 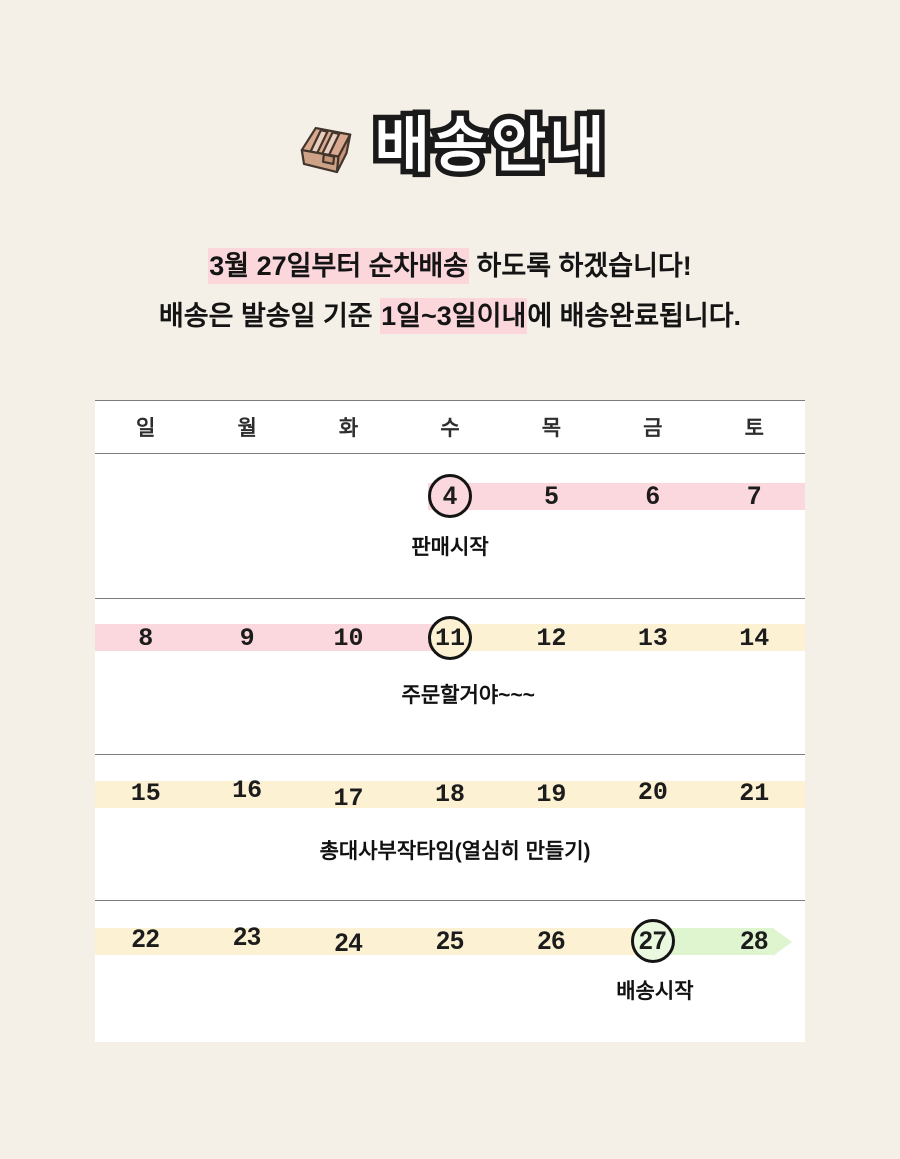 I want to click on notice-line-1: 3월 27일부터 순차배송 하도록 하겠습니다!, so click(x=450, y=266).